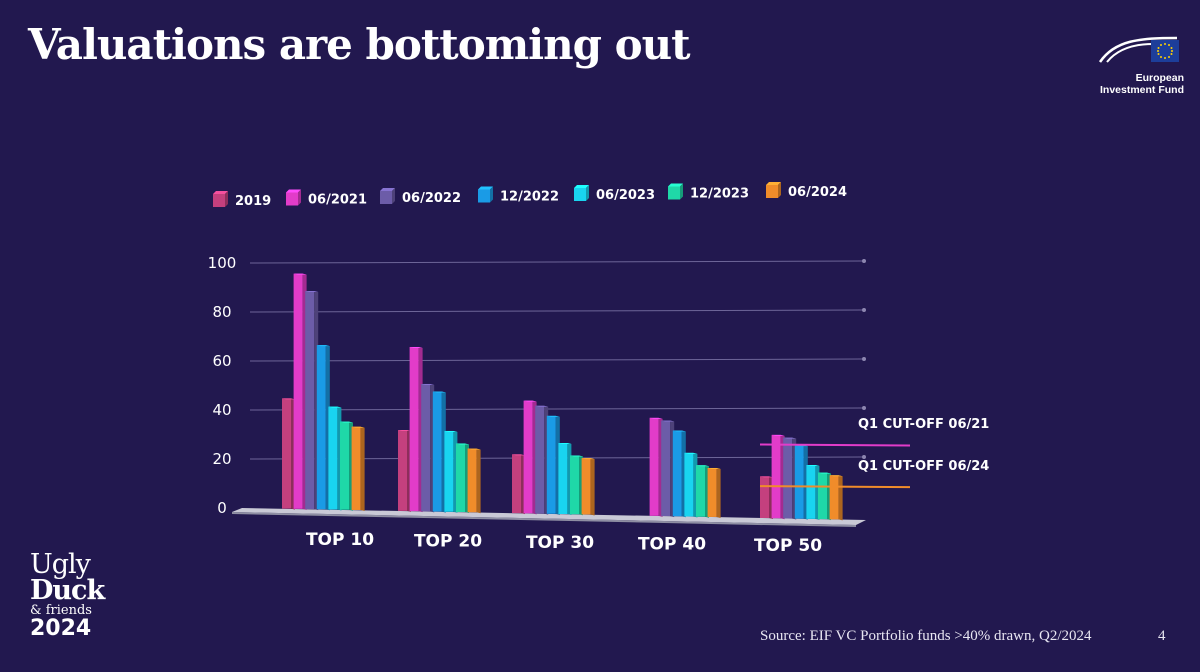 This screenshot has height=672, width=1200. What do you see at coordinates (544, 519) in the screenshot?
I see `floor-edge` at bounding box center [544, 519].